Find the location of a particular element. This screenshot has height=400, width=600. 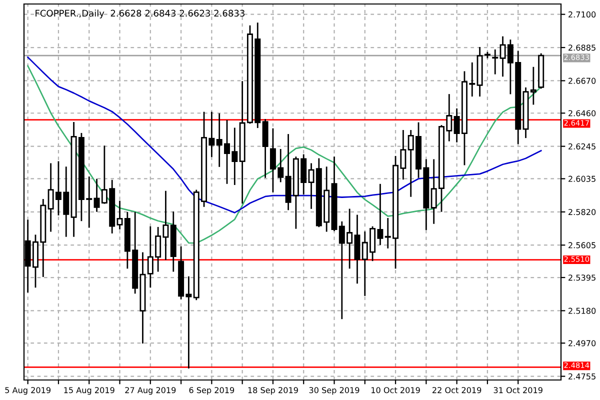

y-tick-label: 2.5395 is located at coordinates (582, 277).